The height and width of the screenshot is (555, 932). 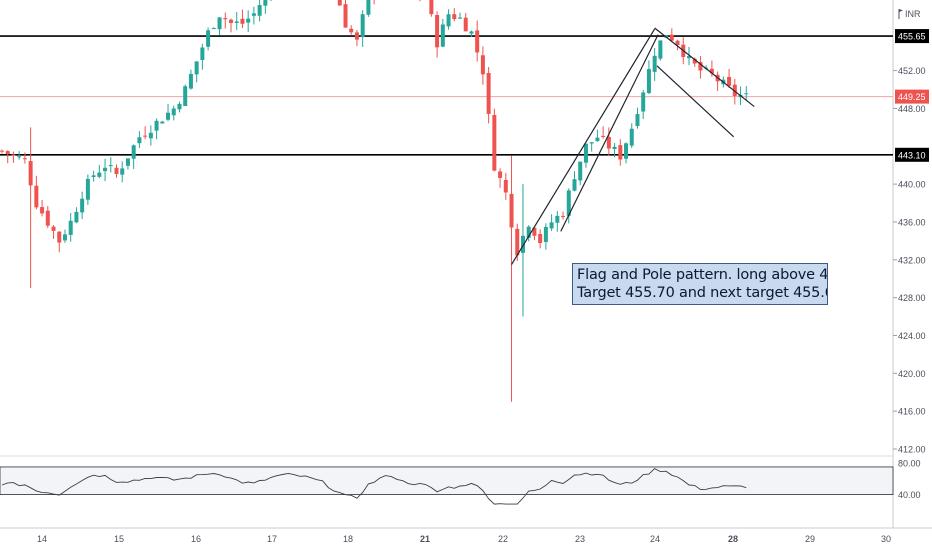 I want to click on x-tick-label: 29, so click(x=810, y=539).